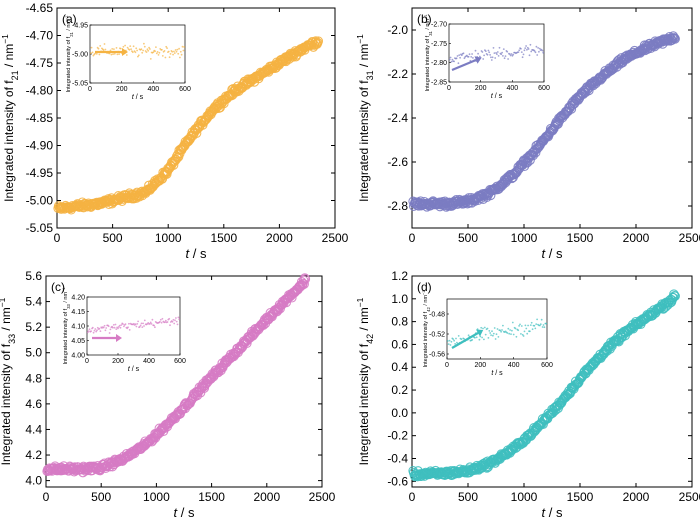  Describe the element at coordinates (478, 60) in the screenshot. I see `inset-arrow-head` at that location.